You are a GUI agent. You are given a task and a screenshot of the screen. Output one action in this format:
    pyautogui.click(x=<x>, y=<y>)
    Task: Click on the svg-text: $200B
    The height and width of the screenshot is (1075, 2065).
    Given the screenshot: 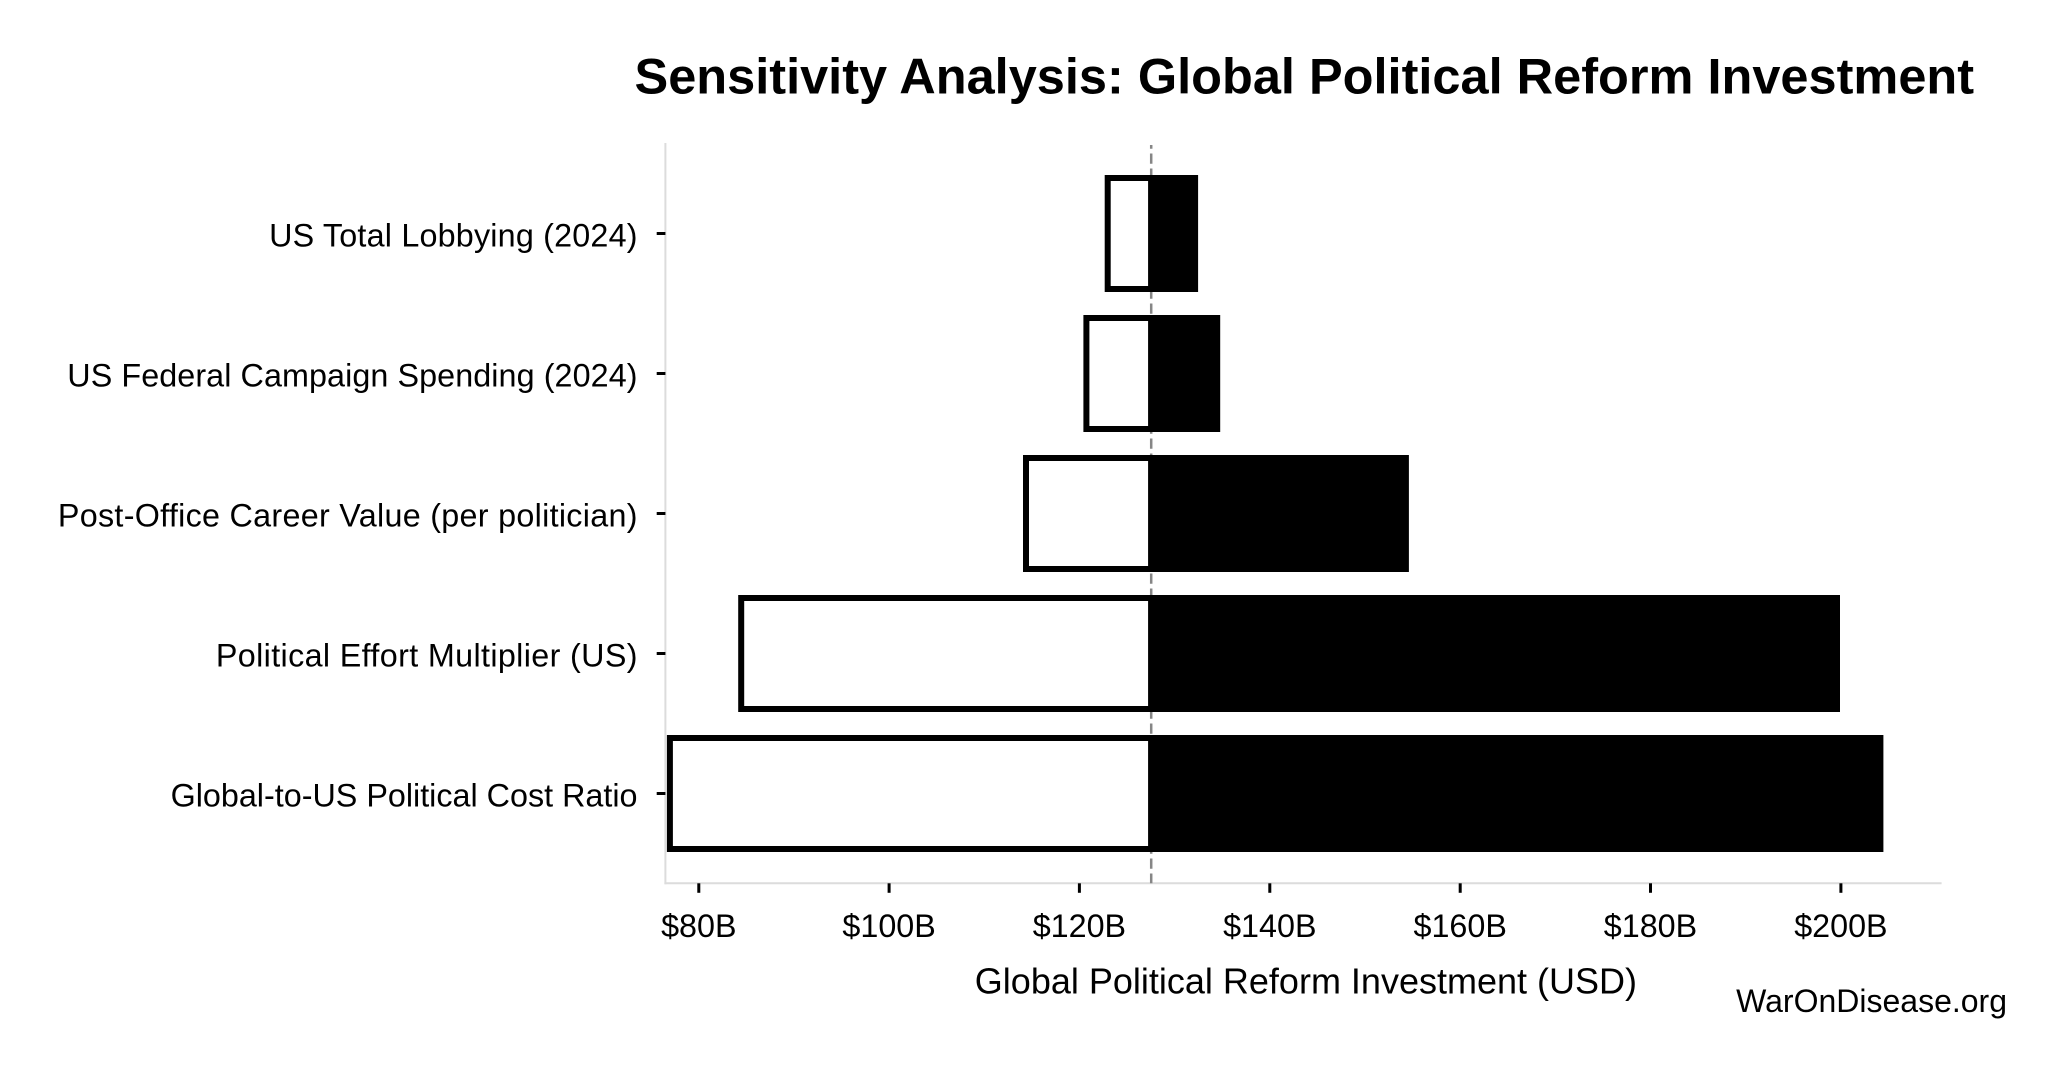 What is the action you would take?
    pyautogui.click(x=1840, y=926)
    